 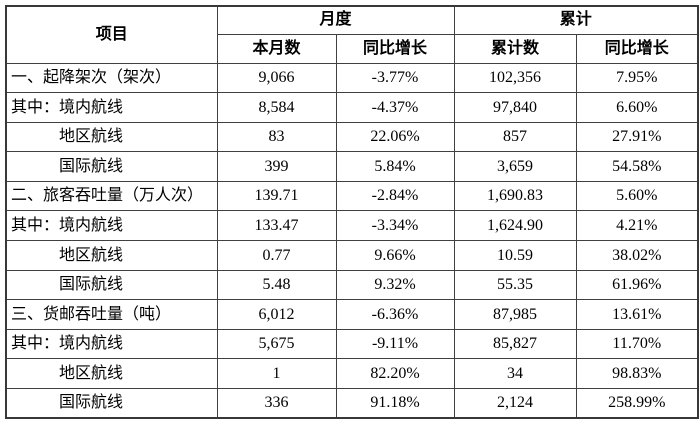 I want to click on table-row: 其中：境内航线 8,584 -4.37% 97,840 6.60%, so click(x=352, y=107).